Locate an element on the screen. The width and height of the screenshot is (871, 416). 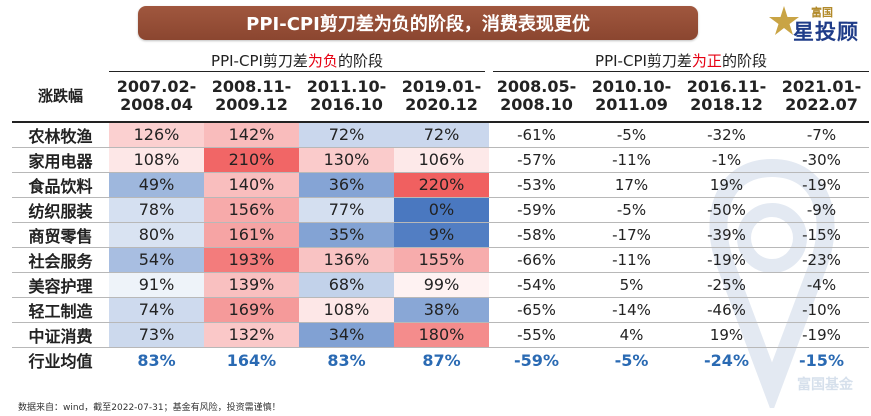
period-start: 2019.01- is located at coordinates (441, 87).